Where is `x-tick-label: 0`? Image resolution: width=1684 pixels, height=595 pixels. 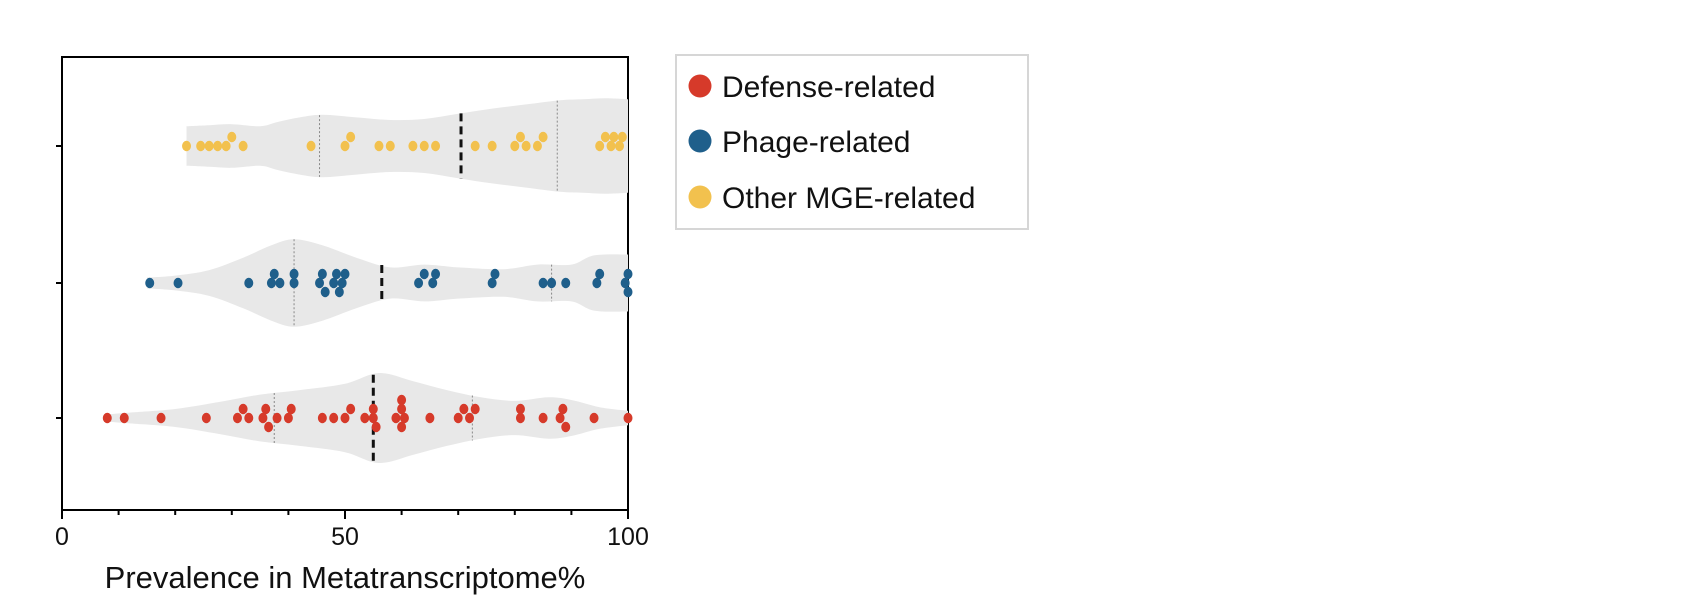 x-tick-label: 0 is located at coordinates (62, 537).